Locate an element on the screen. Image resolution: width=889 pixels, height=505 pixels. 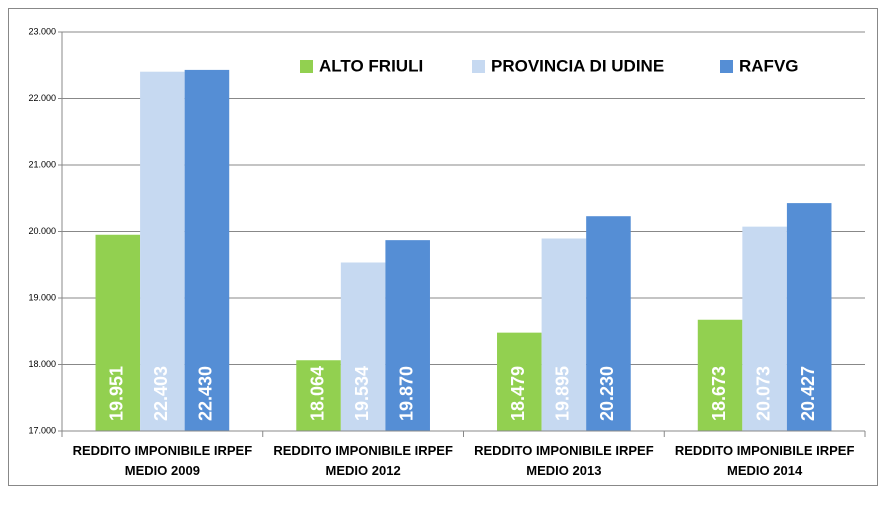
x-tick-label: REDDITO IMPONIBILE IRPEF MEDIO 2013 is located at coordinates (564, 460).